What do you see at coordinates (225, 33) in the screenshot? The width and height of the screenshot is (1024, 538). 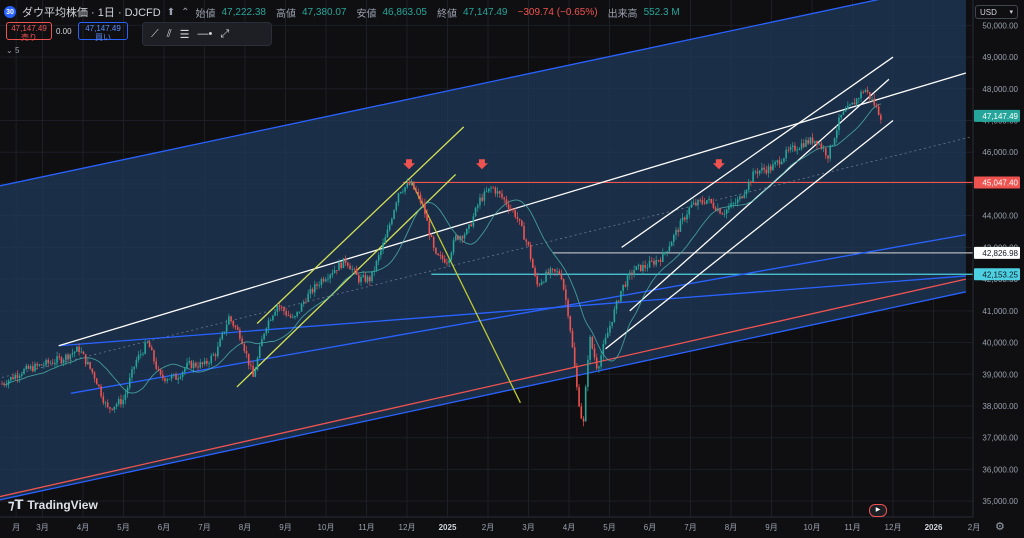 I see `brush-icon: ⤢` at bounding box center [225, 33].